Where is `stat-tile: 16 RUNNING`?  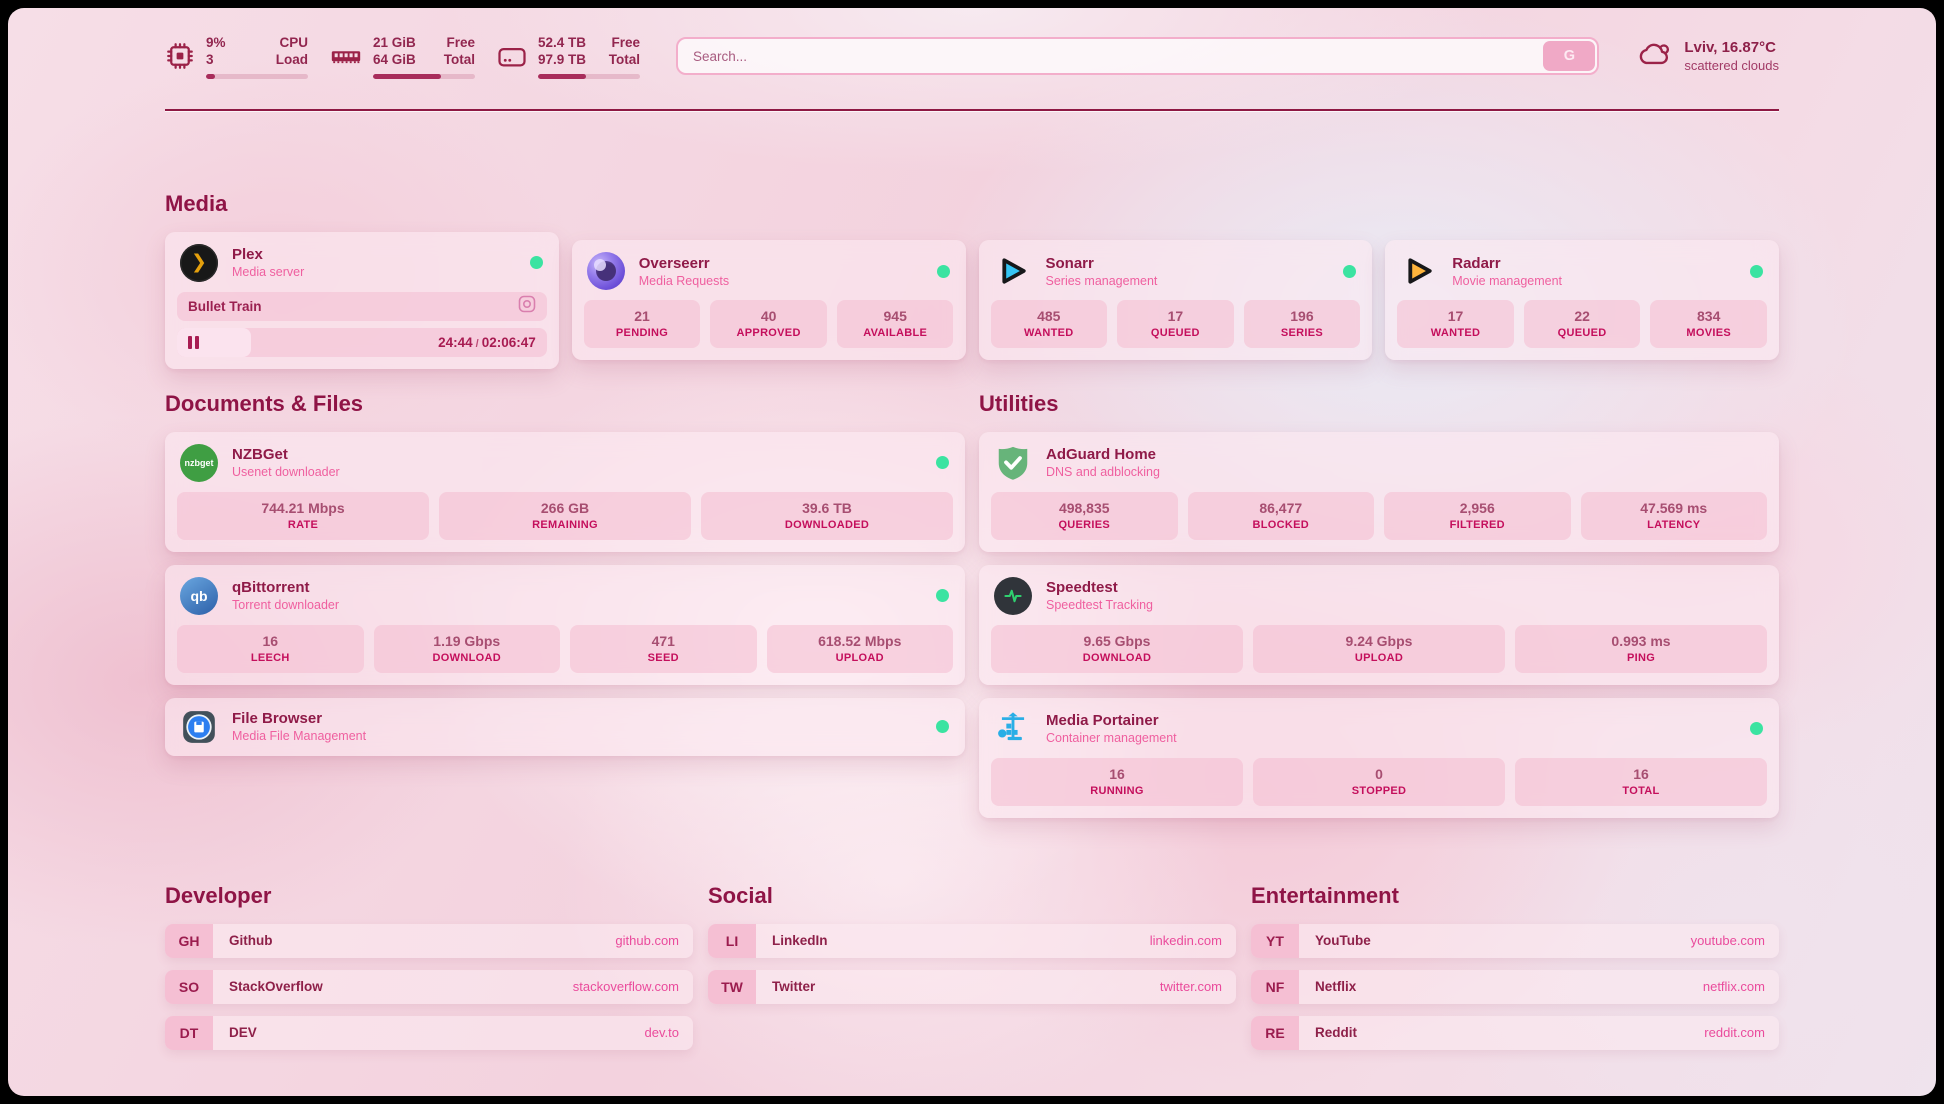 stat-tile: 16 RUNNING is located at coordinates (1117, 781).